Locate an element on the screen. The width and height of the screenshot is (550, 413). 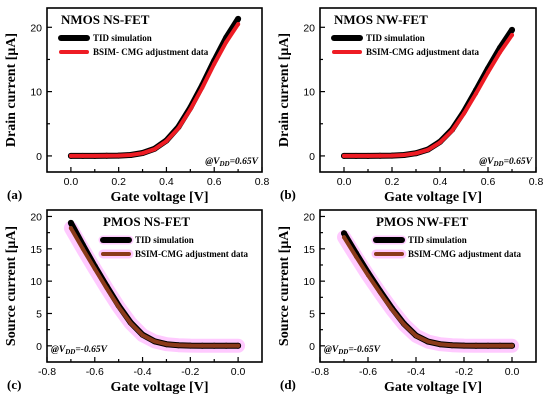
plot-frame is located at coordinates (428, 286).